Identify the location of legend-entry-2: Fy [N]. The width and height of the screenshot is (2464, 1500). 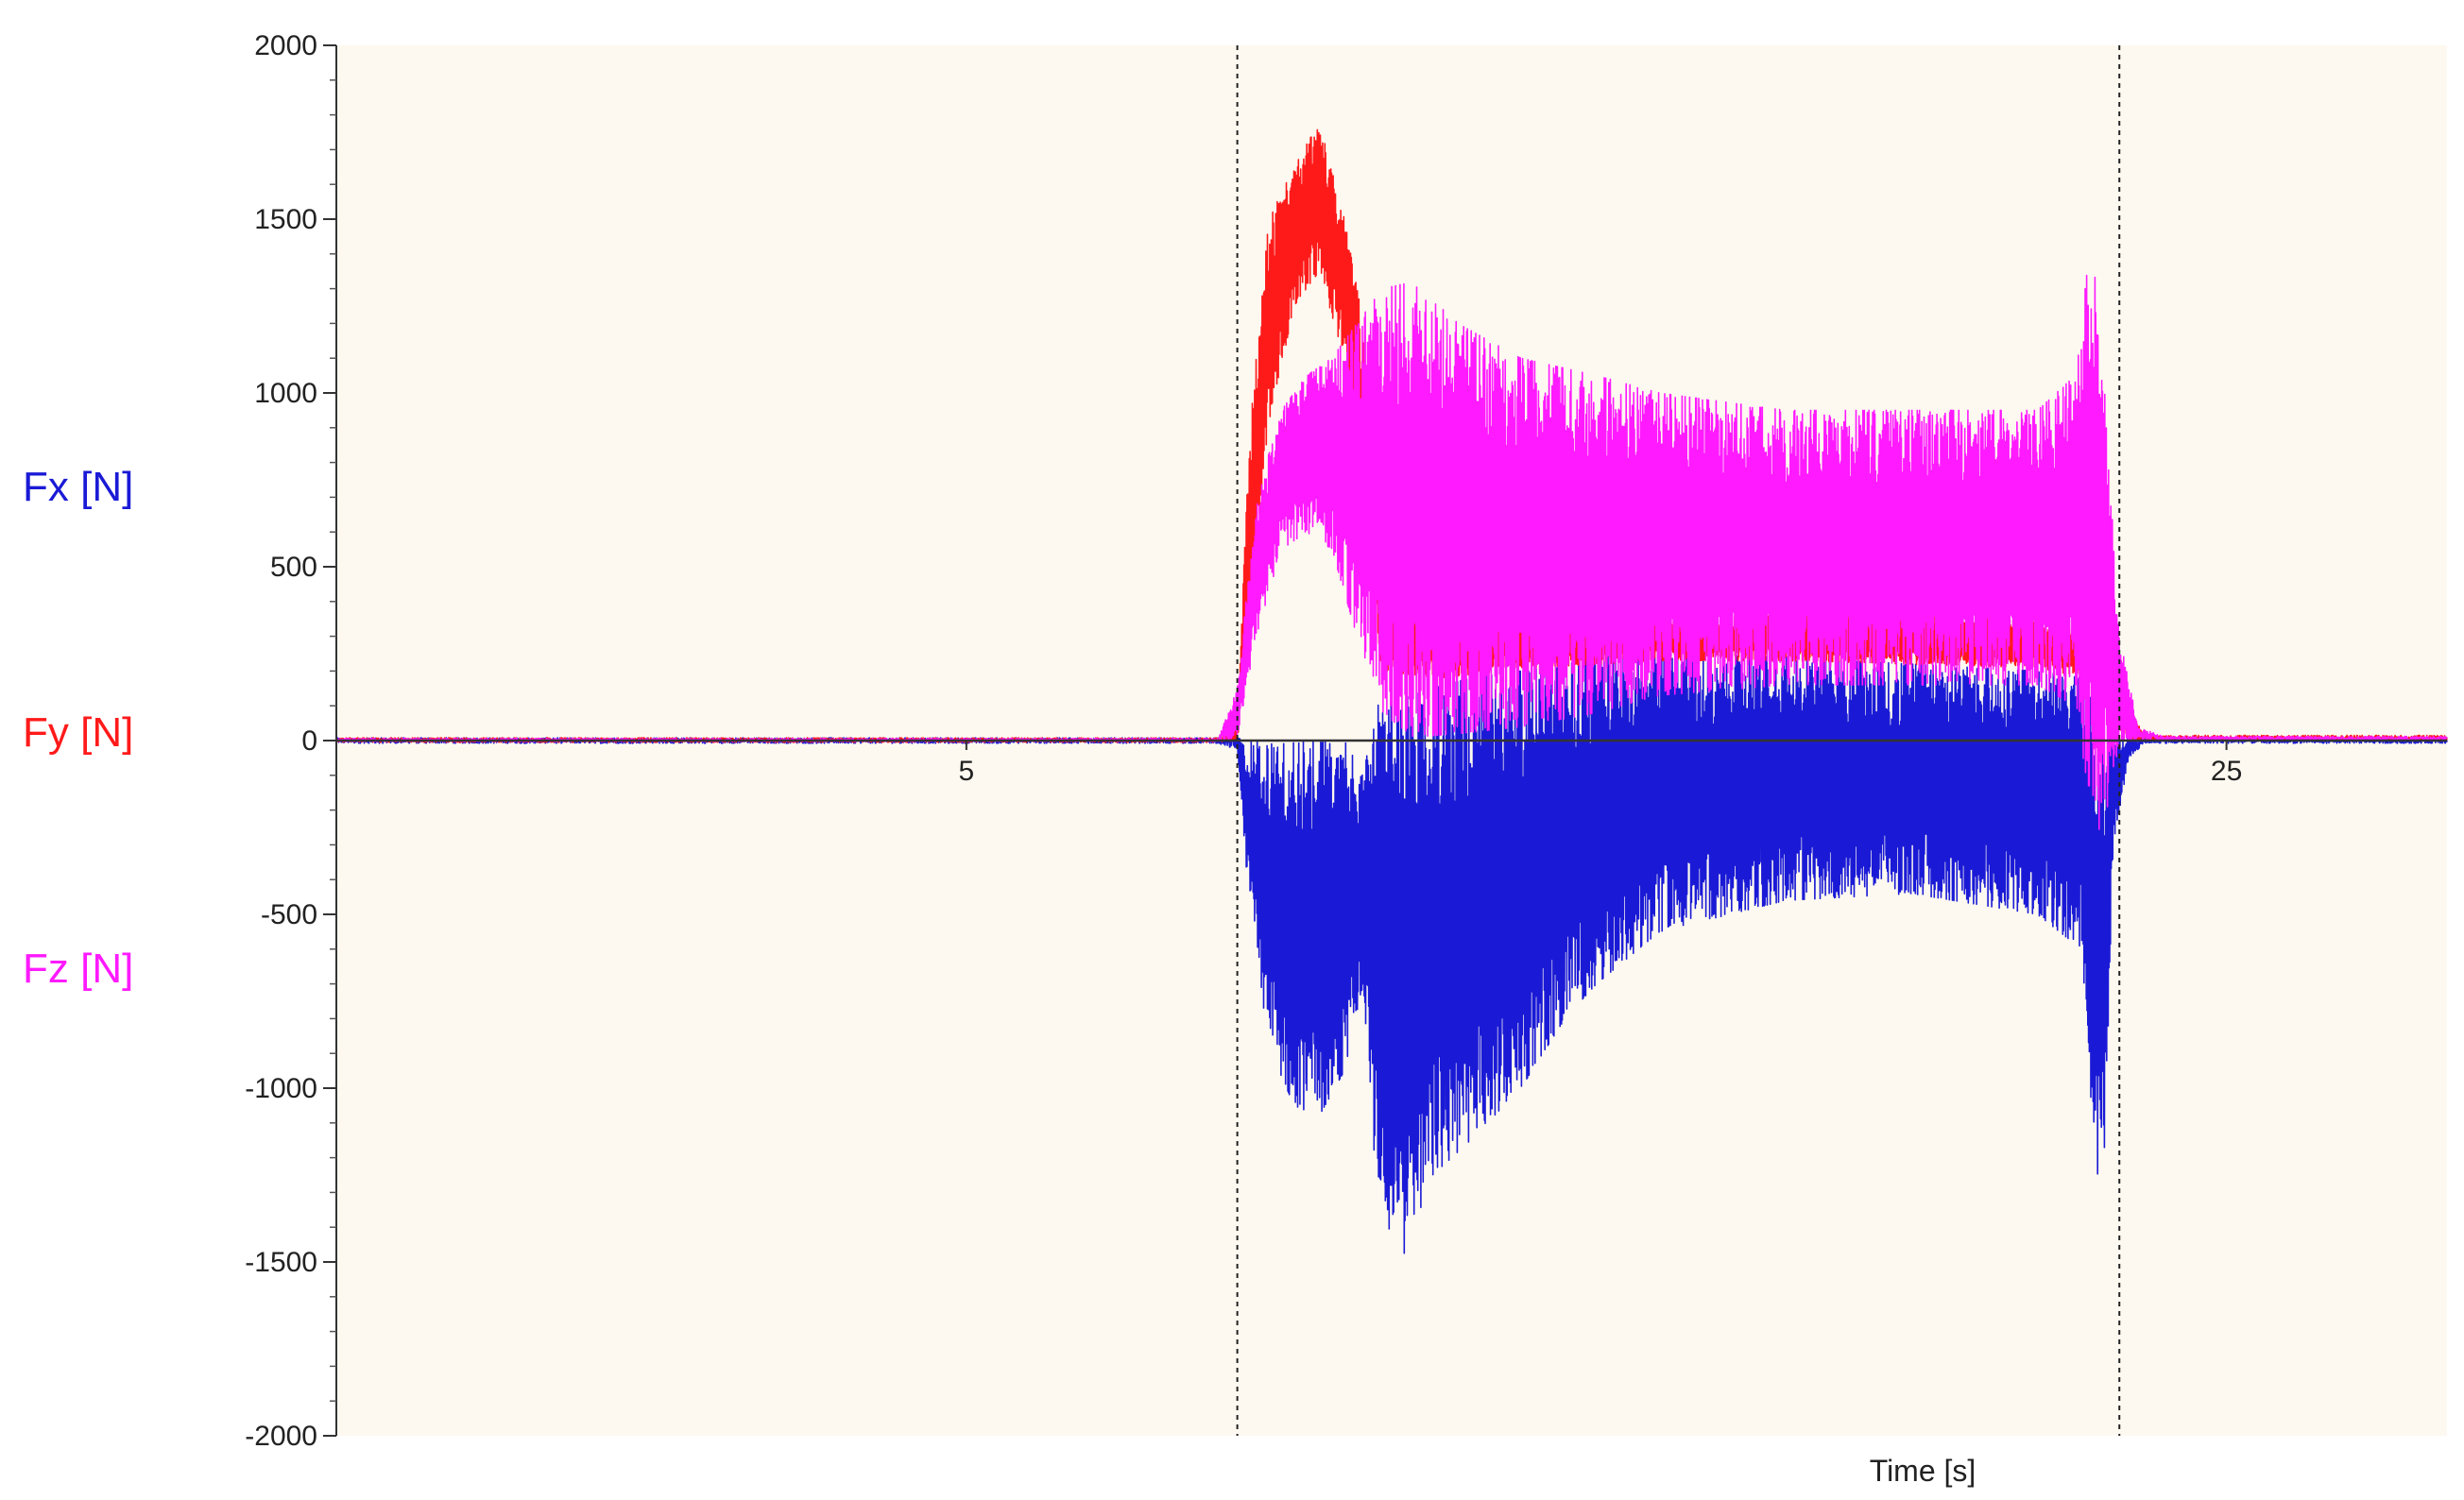
(78, 732).